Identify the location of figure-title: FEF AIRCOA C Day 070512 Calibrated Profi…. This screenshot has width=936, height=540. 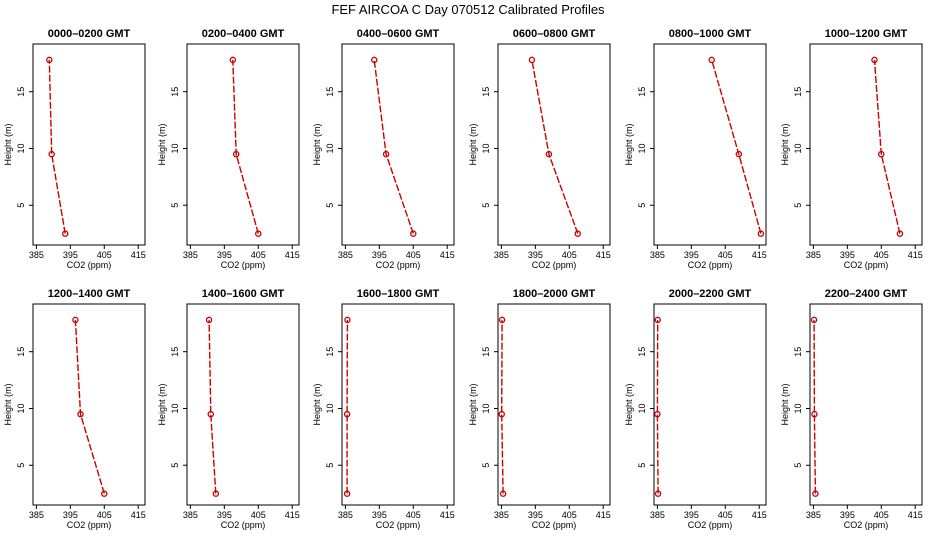
(468, 9).